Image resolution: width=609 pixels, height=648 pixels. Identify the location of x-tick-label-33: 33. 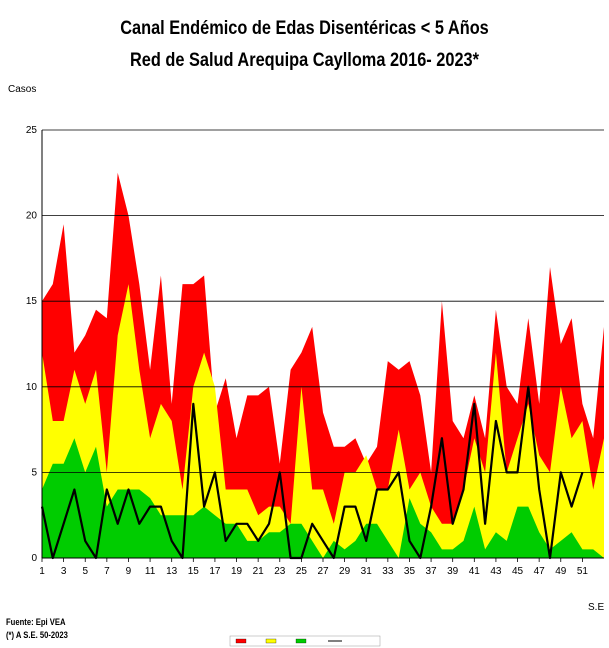
(388, 571).